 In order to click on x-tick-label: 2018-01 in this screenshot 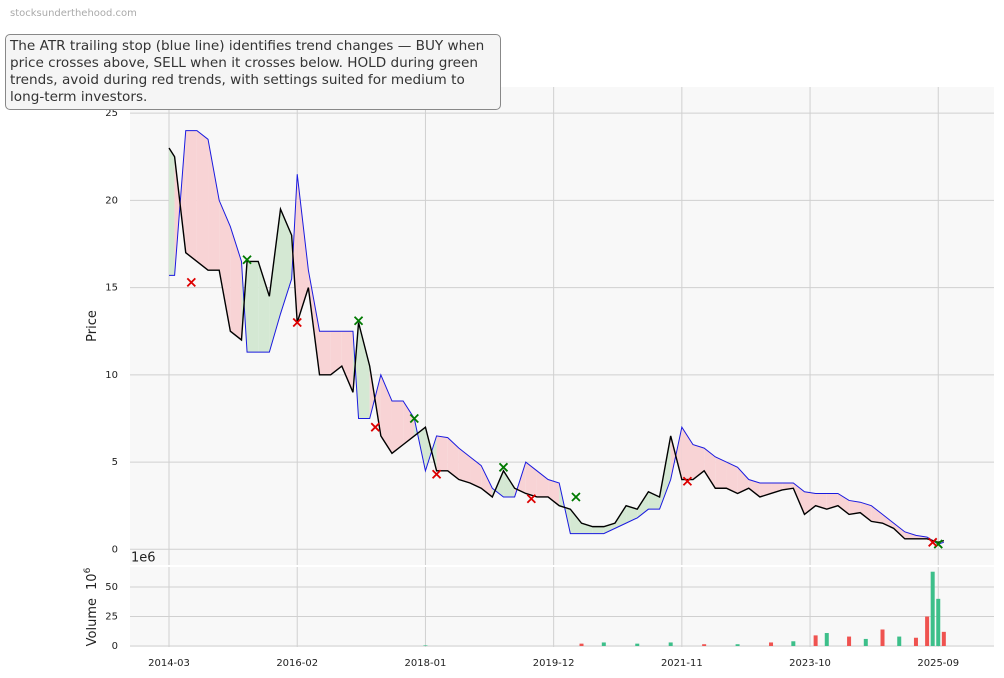, I will do `click(426, 663)`.